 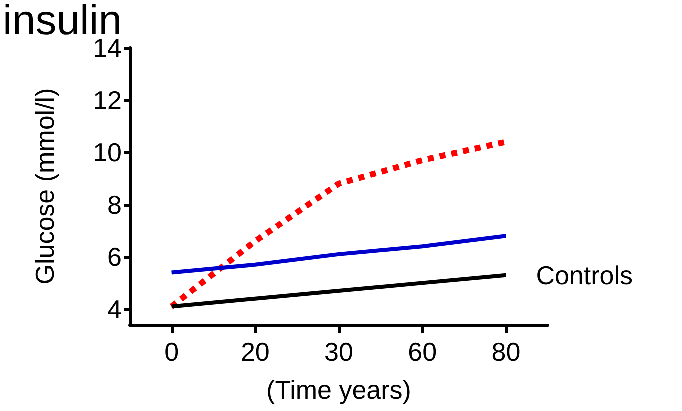 I want to click on y-tick-label: 12, so click(x=107, y=100).